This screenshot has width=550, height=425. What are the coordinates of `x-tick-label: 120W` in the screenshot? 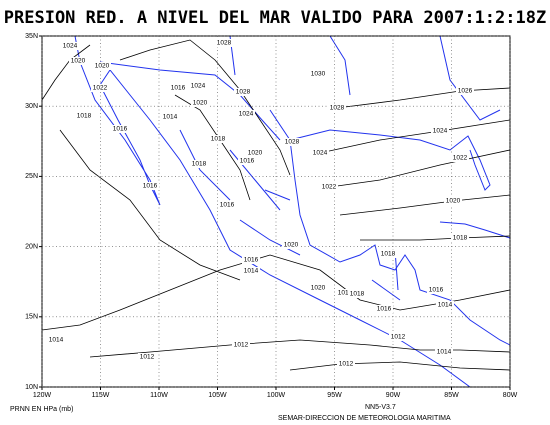 It's located at (42, 395).